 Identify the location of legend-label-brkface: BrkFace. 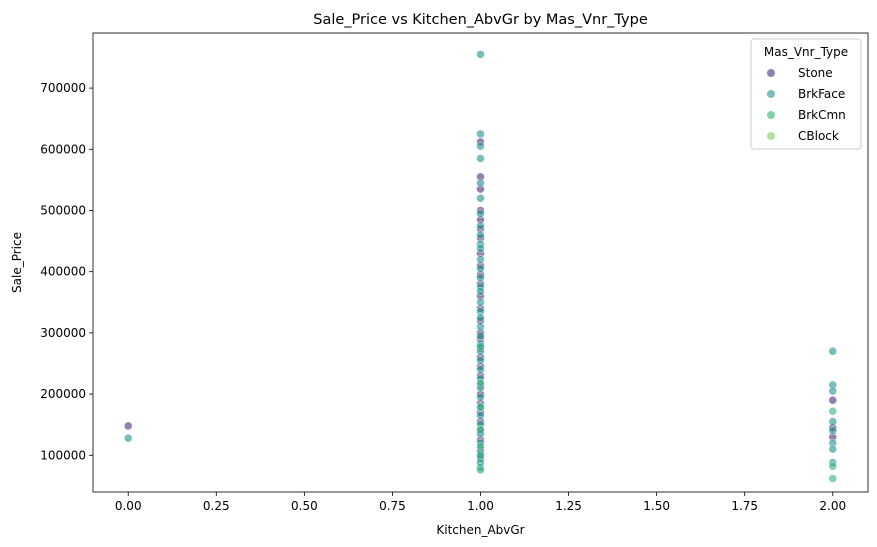
(821, 94).